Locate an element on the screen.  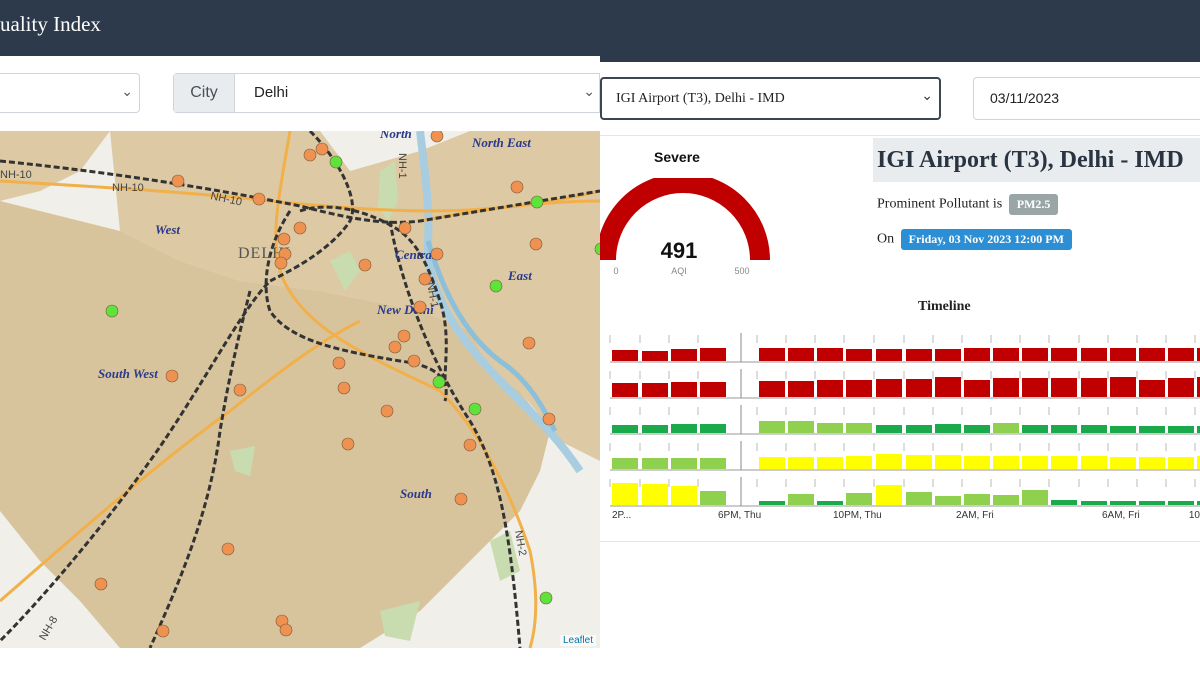
map-attribution: Leaflet is located at coordinates (577, 640).